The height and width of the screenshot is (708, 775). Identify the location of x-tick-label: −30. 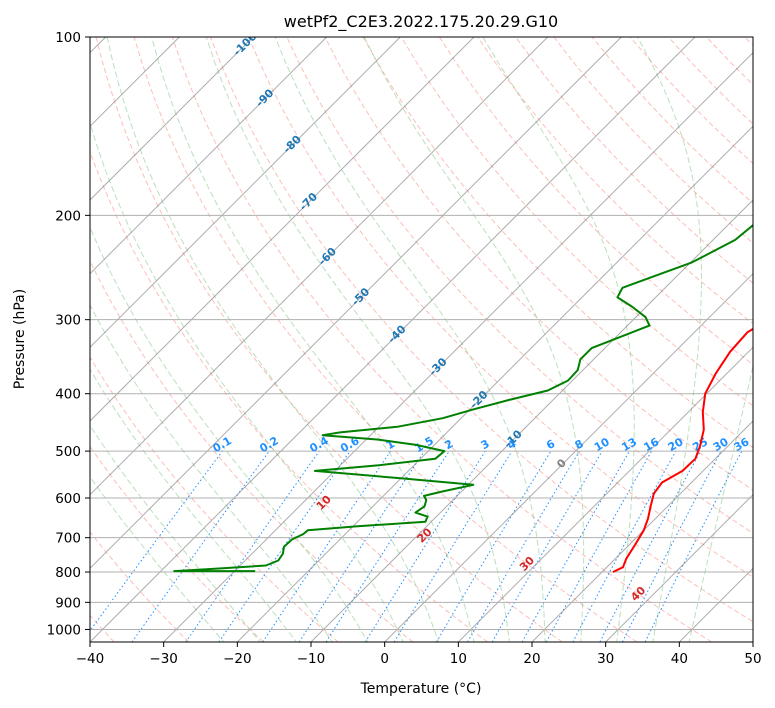
(163, 659).